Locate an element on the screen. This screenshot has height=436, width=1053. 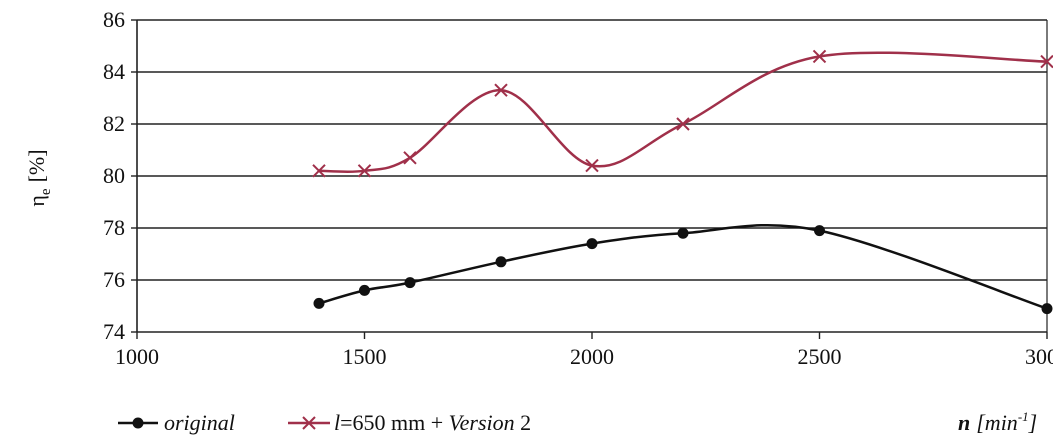
legend-label-original: original is located at coordinates (199, 422).